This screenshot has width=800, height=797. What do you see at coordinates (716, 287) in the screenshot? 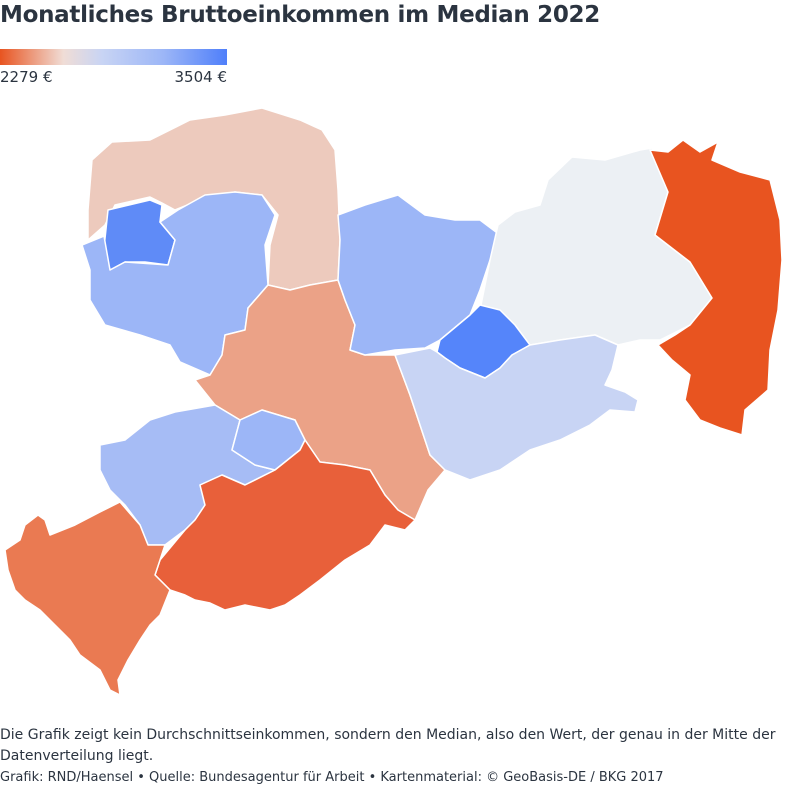
I see `region-ost` at bounding box center [716, 287].